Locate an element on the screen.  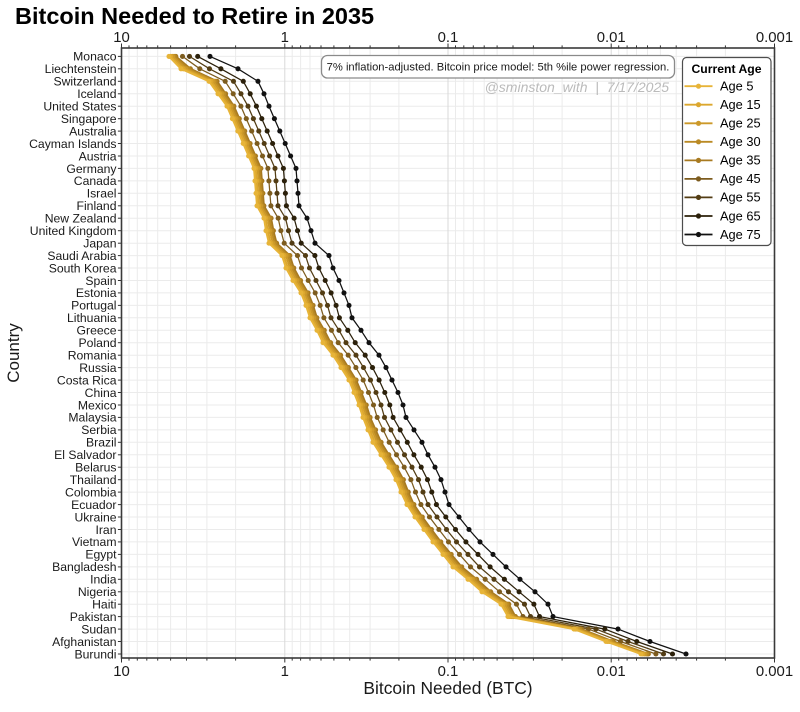
svg-text: Bitcoin Needed (BTC) is located at coordinates (447, 688).